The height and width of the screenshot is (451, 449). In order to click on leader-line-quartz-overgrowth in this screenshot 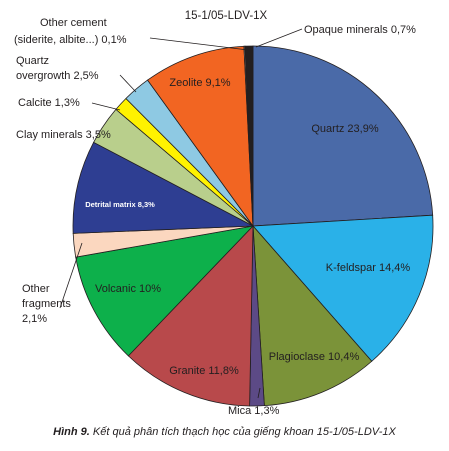, I will do `click(128, 83)`.